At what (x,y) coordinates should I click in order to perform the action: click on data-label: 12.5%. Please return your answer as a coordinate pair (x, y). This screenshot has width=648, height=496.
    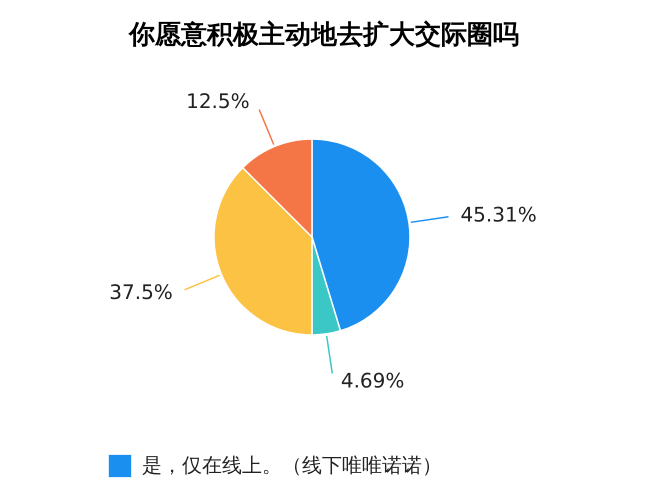
    Looking at the image, I should click on (218, 101).